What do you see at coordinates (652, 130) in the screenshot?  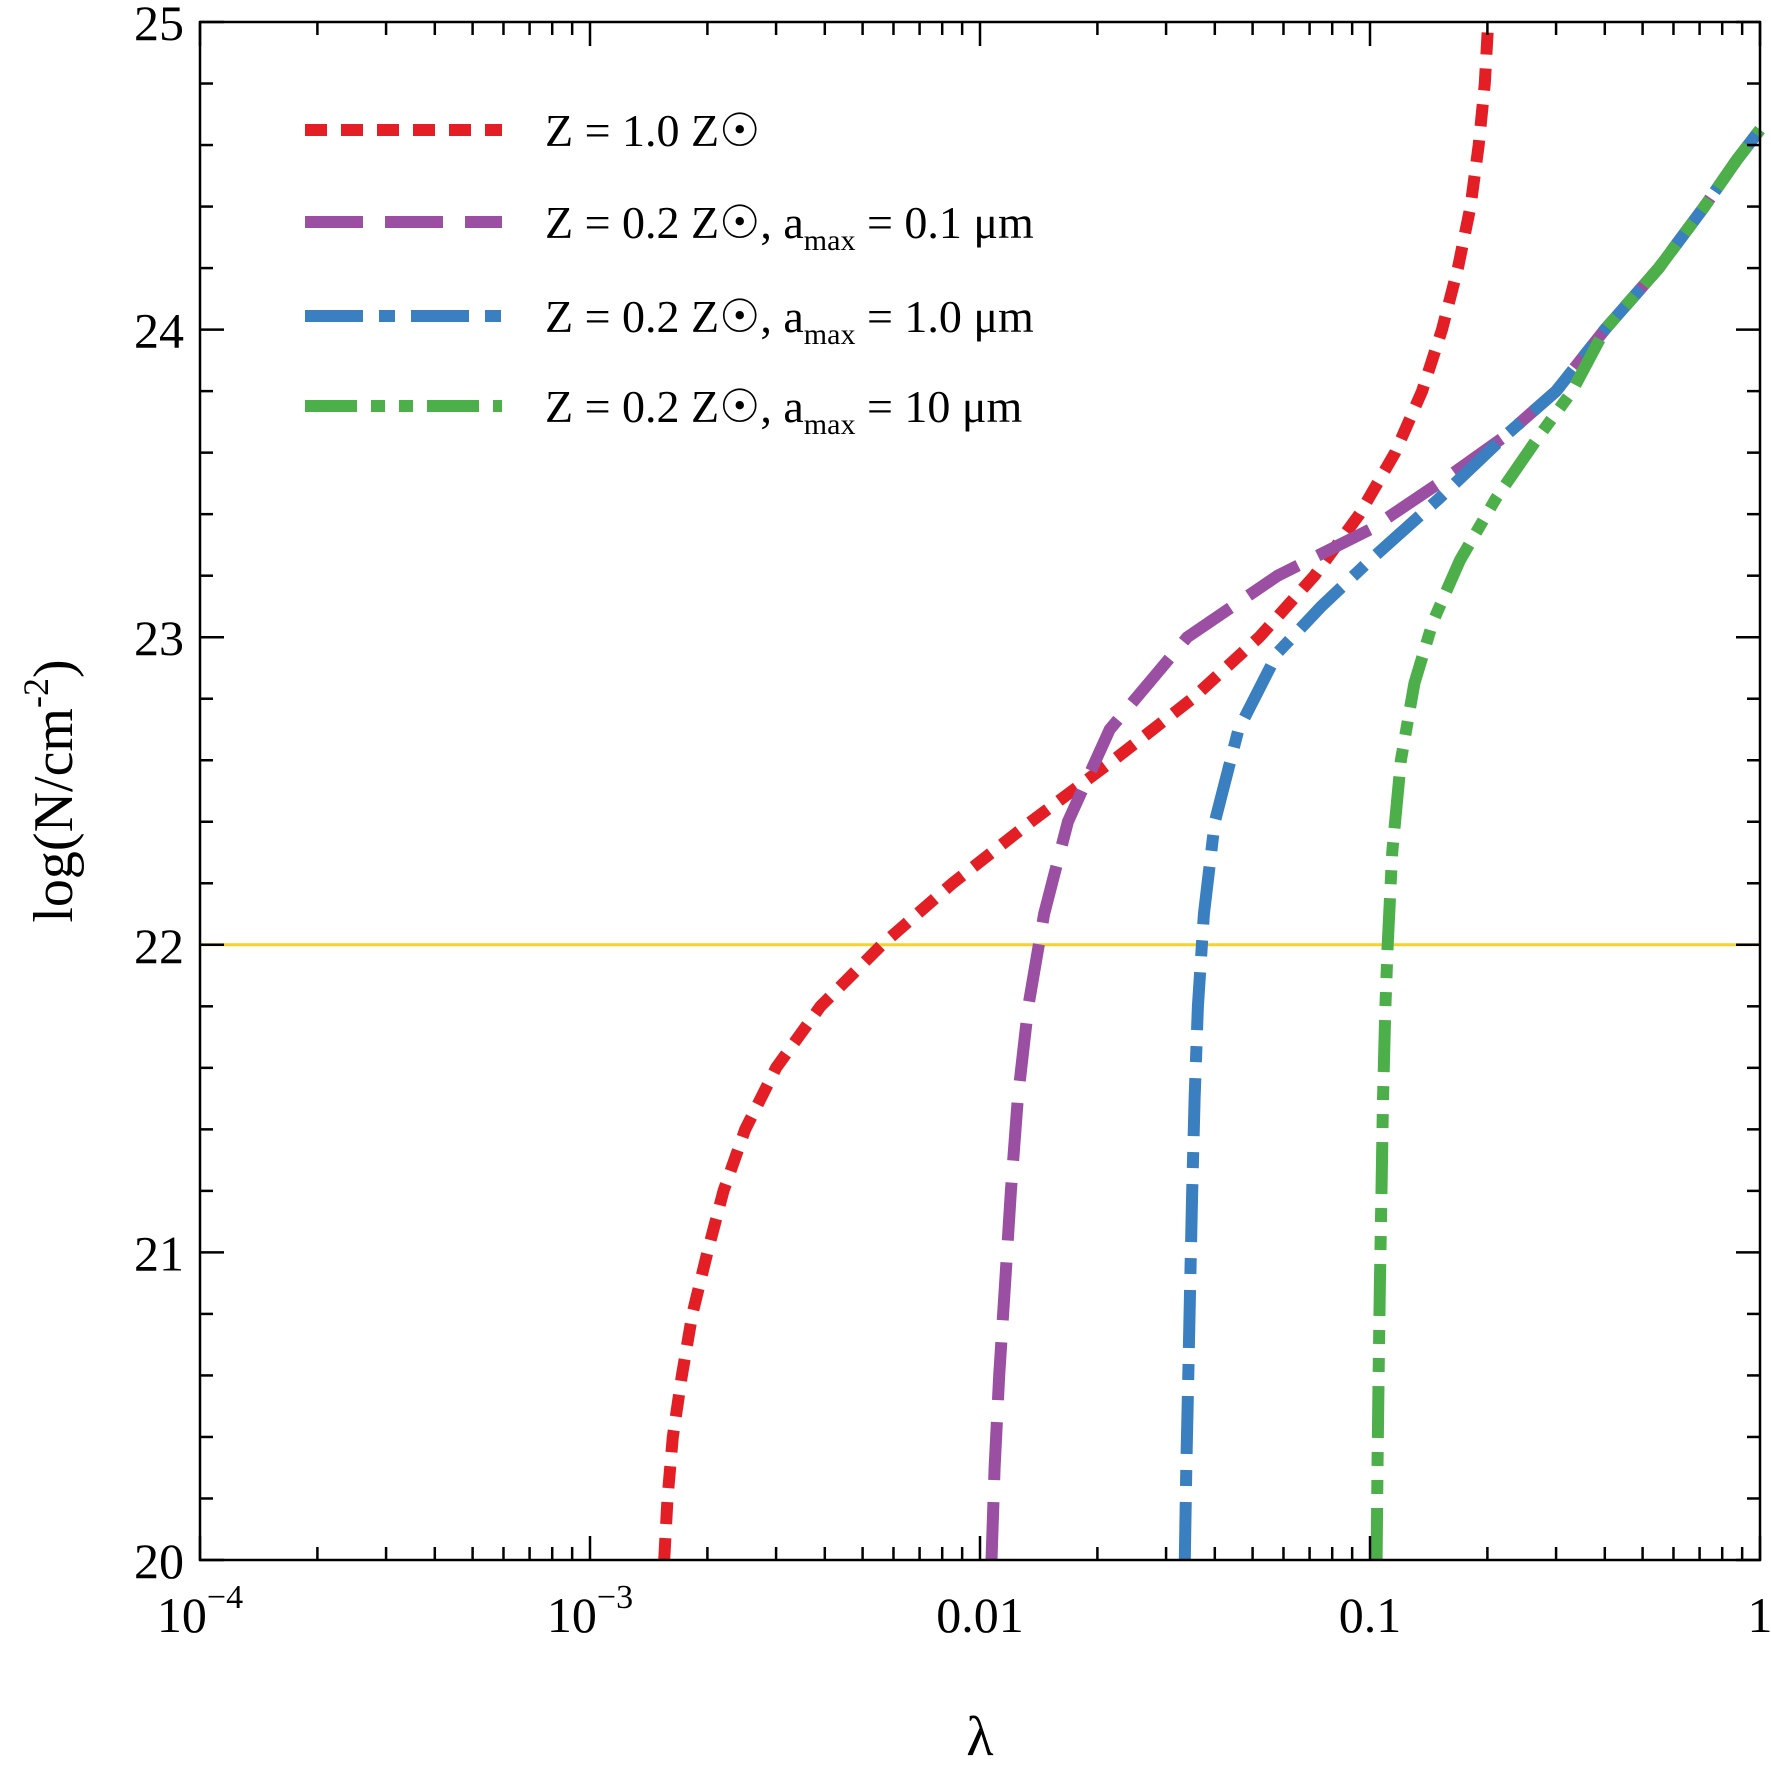 I see `legend-label-1: Z = 1.0 Z☉` at bounding box center [652, 130].